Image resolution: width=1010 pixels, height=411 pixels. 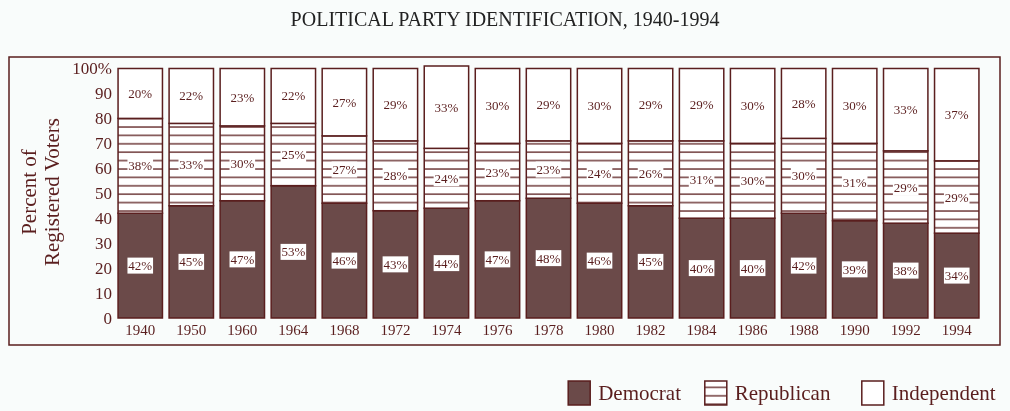 What do you see at coordinates (395, 330) in the screenshot?
I see `x-tick-label: 1972` at bounding box center [395, 330].